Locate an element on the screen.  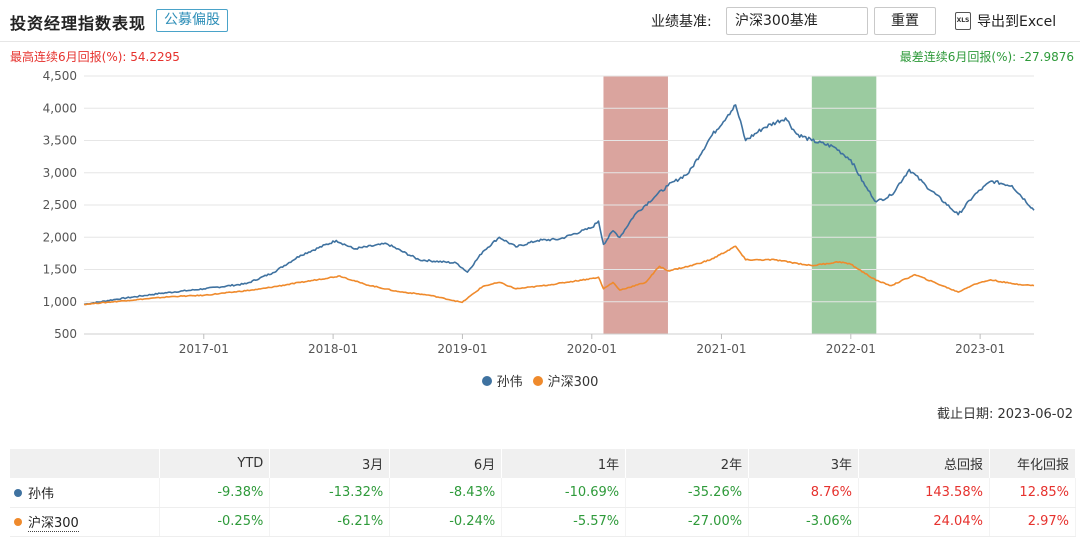
x-tick-label: 2019-01 is located at coordinates (462, 349).